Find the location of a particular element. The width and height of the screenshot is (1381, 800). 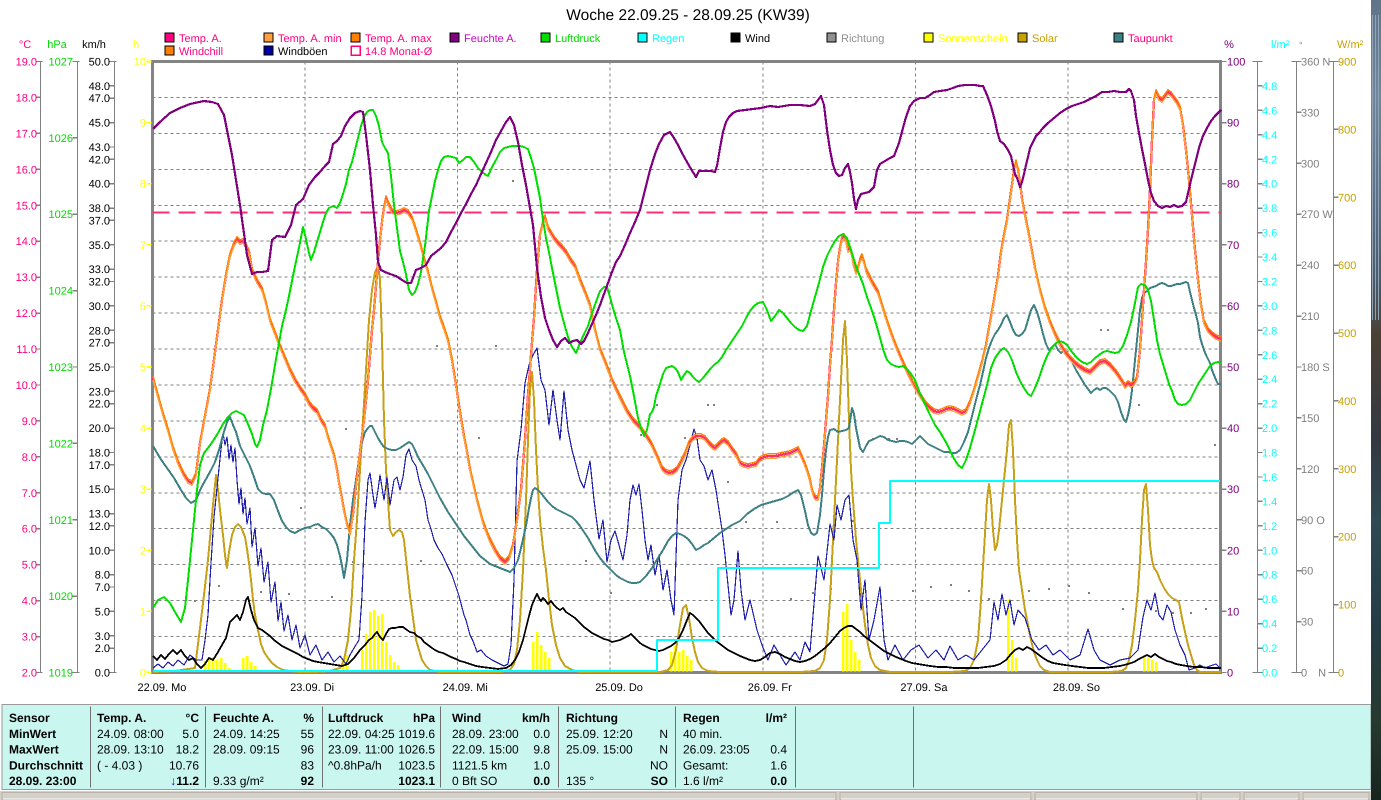

svg-text: 8.0 is located at coordinates (102, 576).